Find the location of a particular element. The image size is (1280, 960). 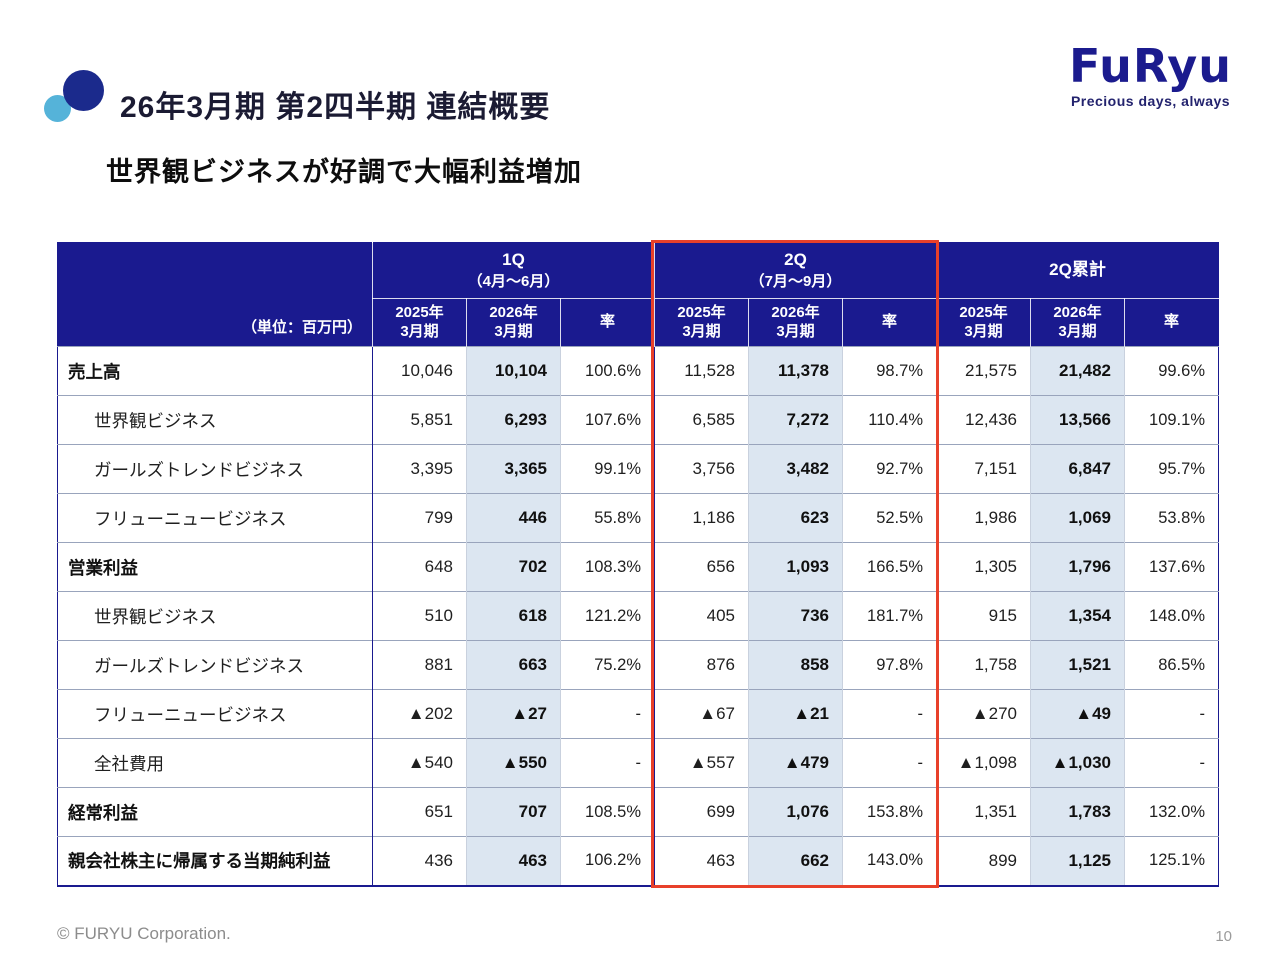

cell: 6,847 is located at coordinates (1077, 469).